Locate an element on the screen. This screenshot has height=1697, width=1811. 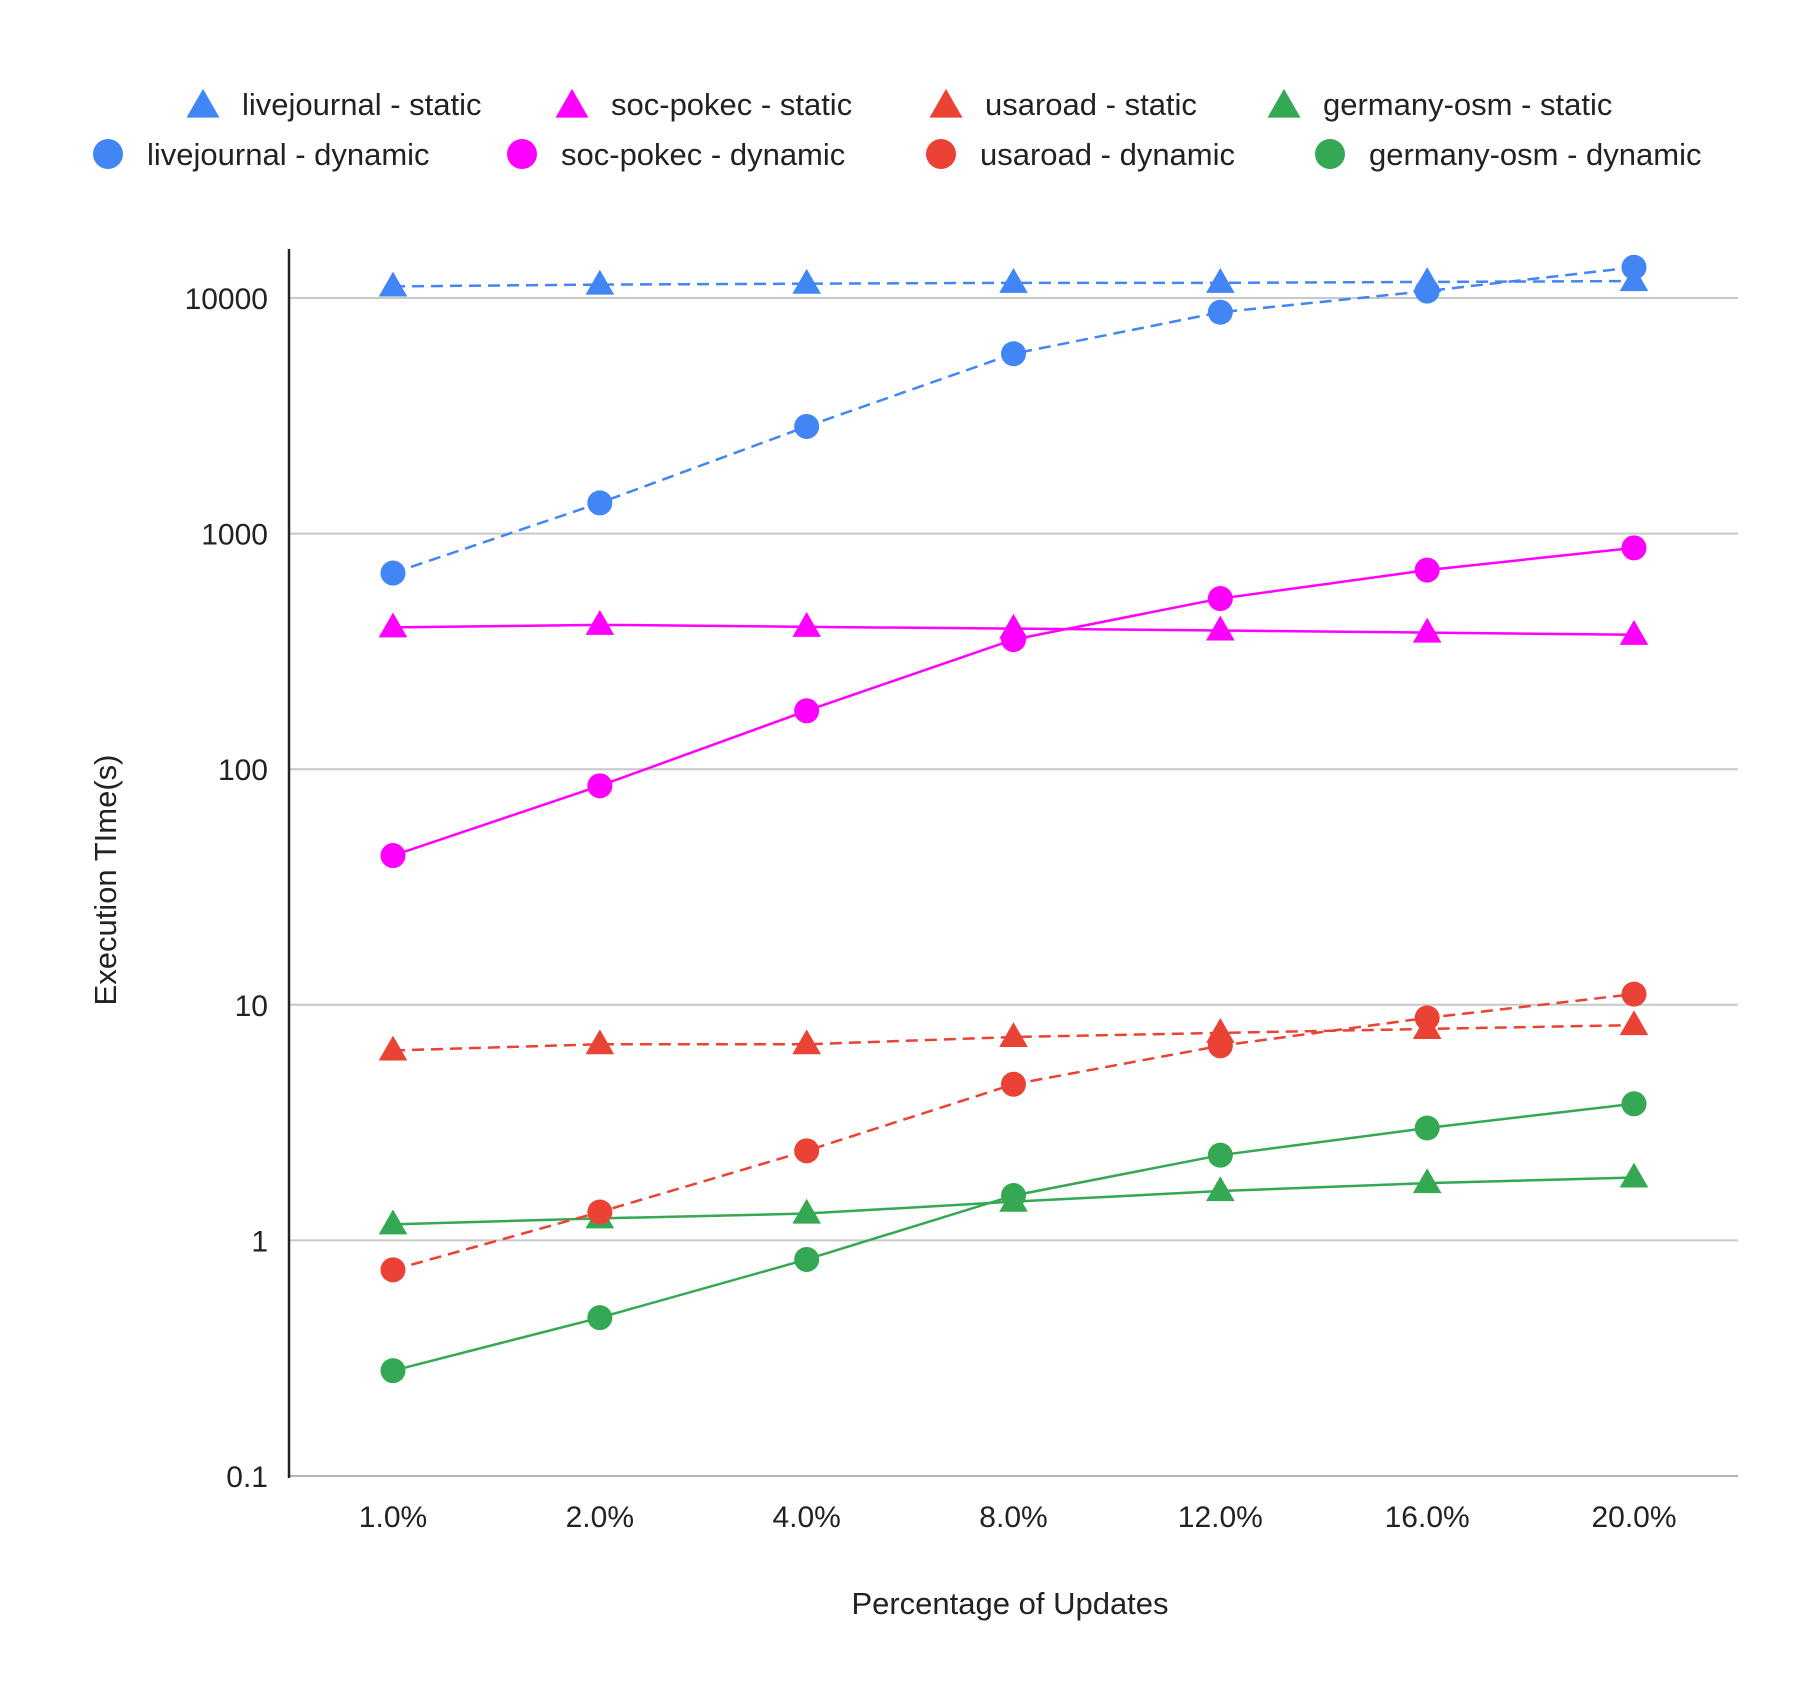
x-tick-label: 12.0% is located at coordinates (1220, 1517).